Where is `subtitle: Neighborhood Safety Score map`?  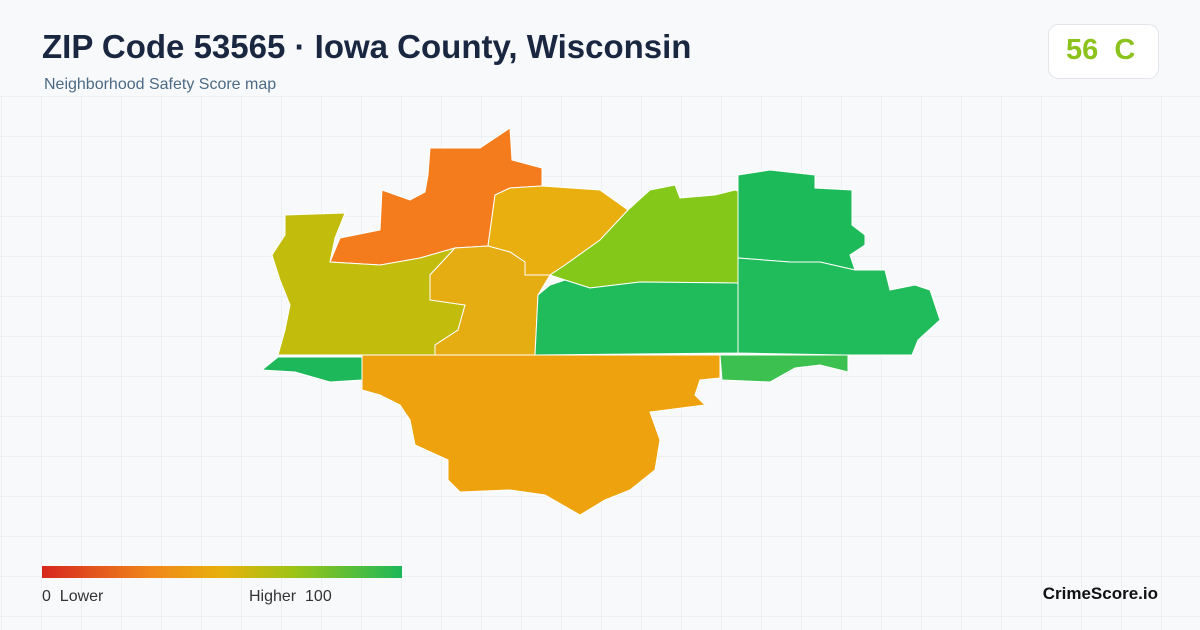
subtitle: Neighborhood Safety Score map is located at coordinates (160, 84).